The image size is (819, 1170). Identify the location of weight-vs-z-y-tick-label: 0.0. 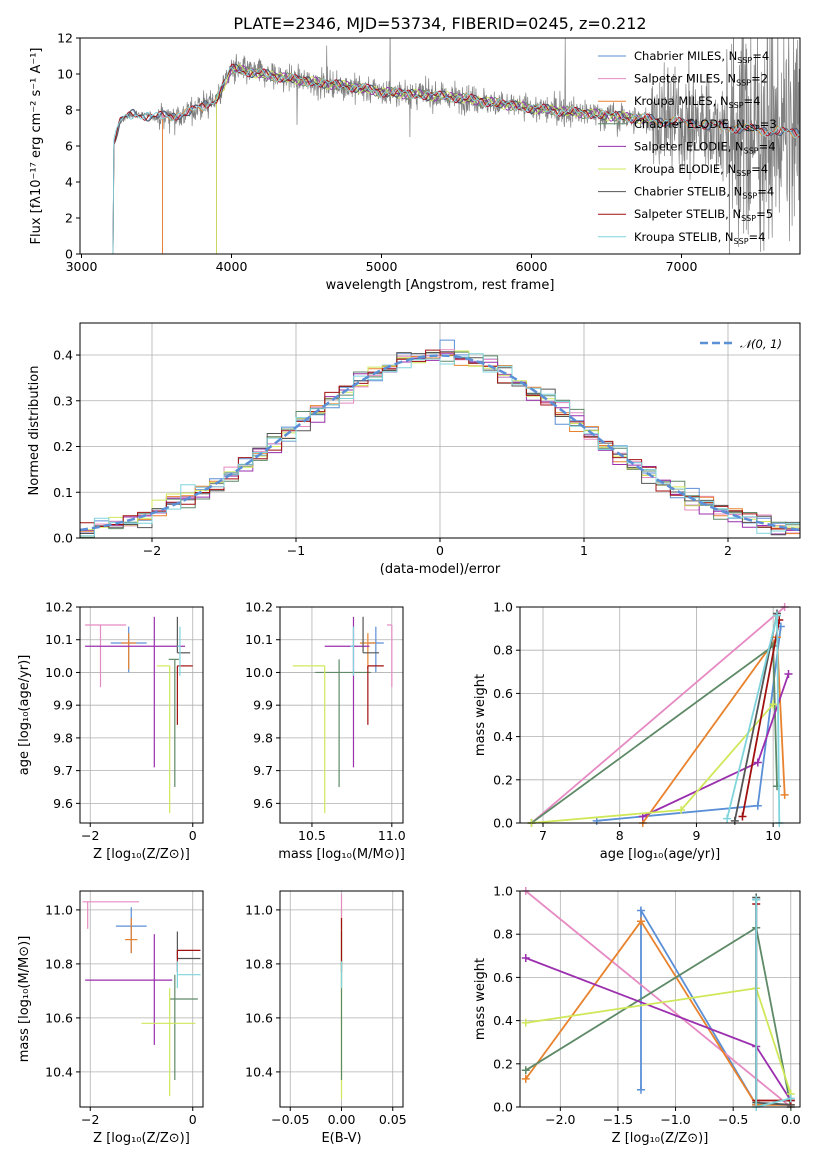
(503, 1107).